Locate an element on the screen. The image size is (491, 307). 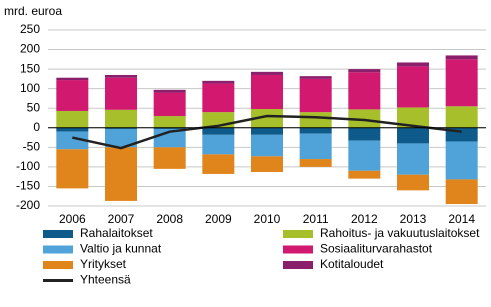
x-tick-label: 2014 is located at coordinates (461, 219).